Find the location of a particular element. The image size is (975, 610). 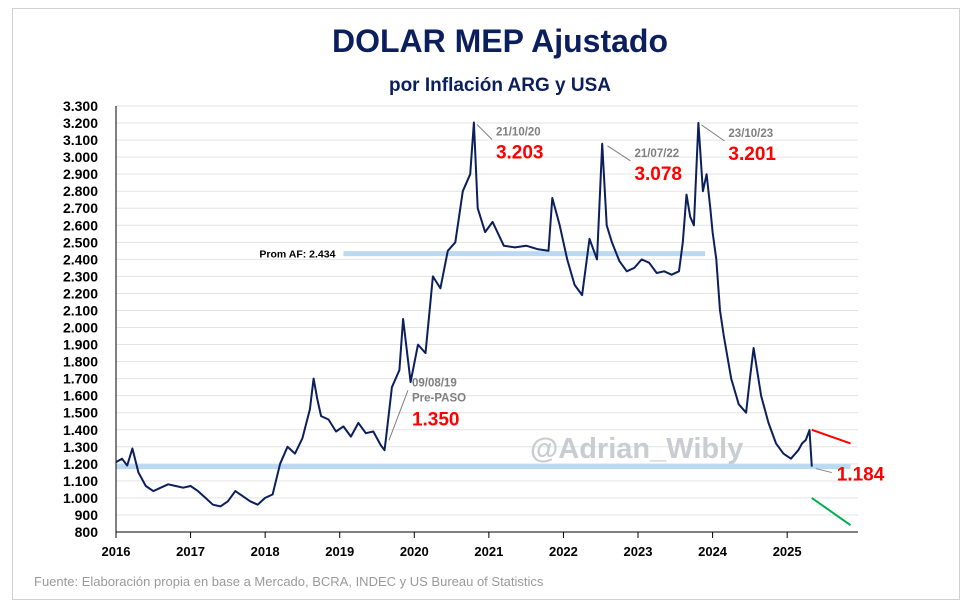

y-tick-label: 2.900 is located at coordinates (80, 174).